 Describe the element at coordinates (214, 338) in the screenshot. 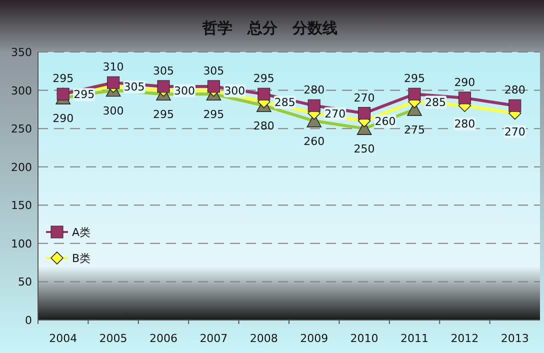

I see `x-tick-label: 2007` at that location.